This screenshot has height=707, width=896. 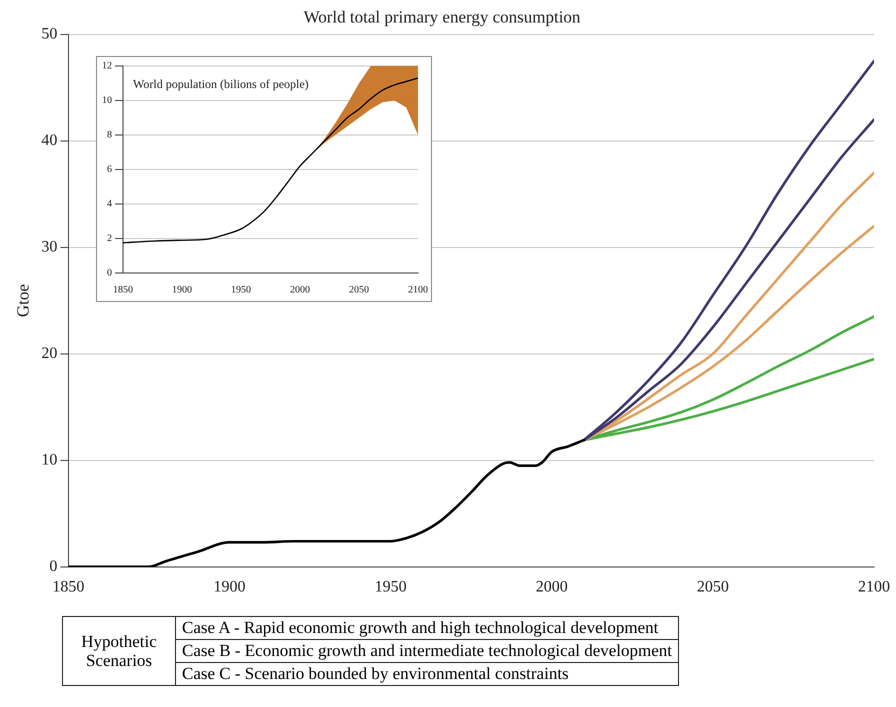 I want to click on text: Case A - Rapid economic growth and high technological development, so click(x=427, y=628).